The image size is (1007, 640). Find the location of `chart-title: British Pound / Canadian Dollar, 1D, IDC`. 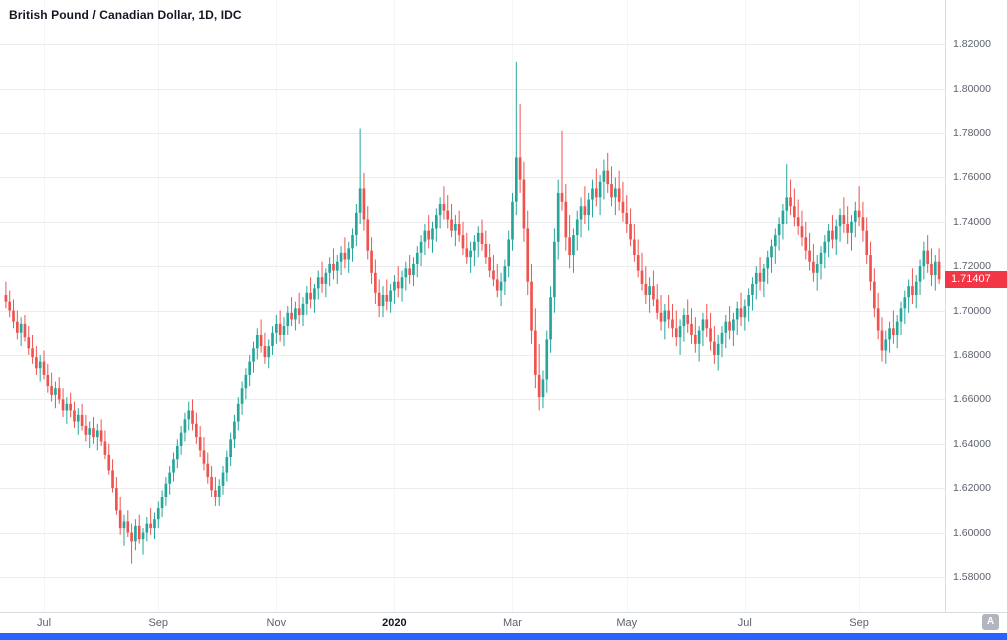

chart-title: British Pound / Canadian Dollar, 1D, IDC is located at coordinates (125, 15).